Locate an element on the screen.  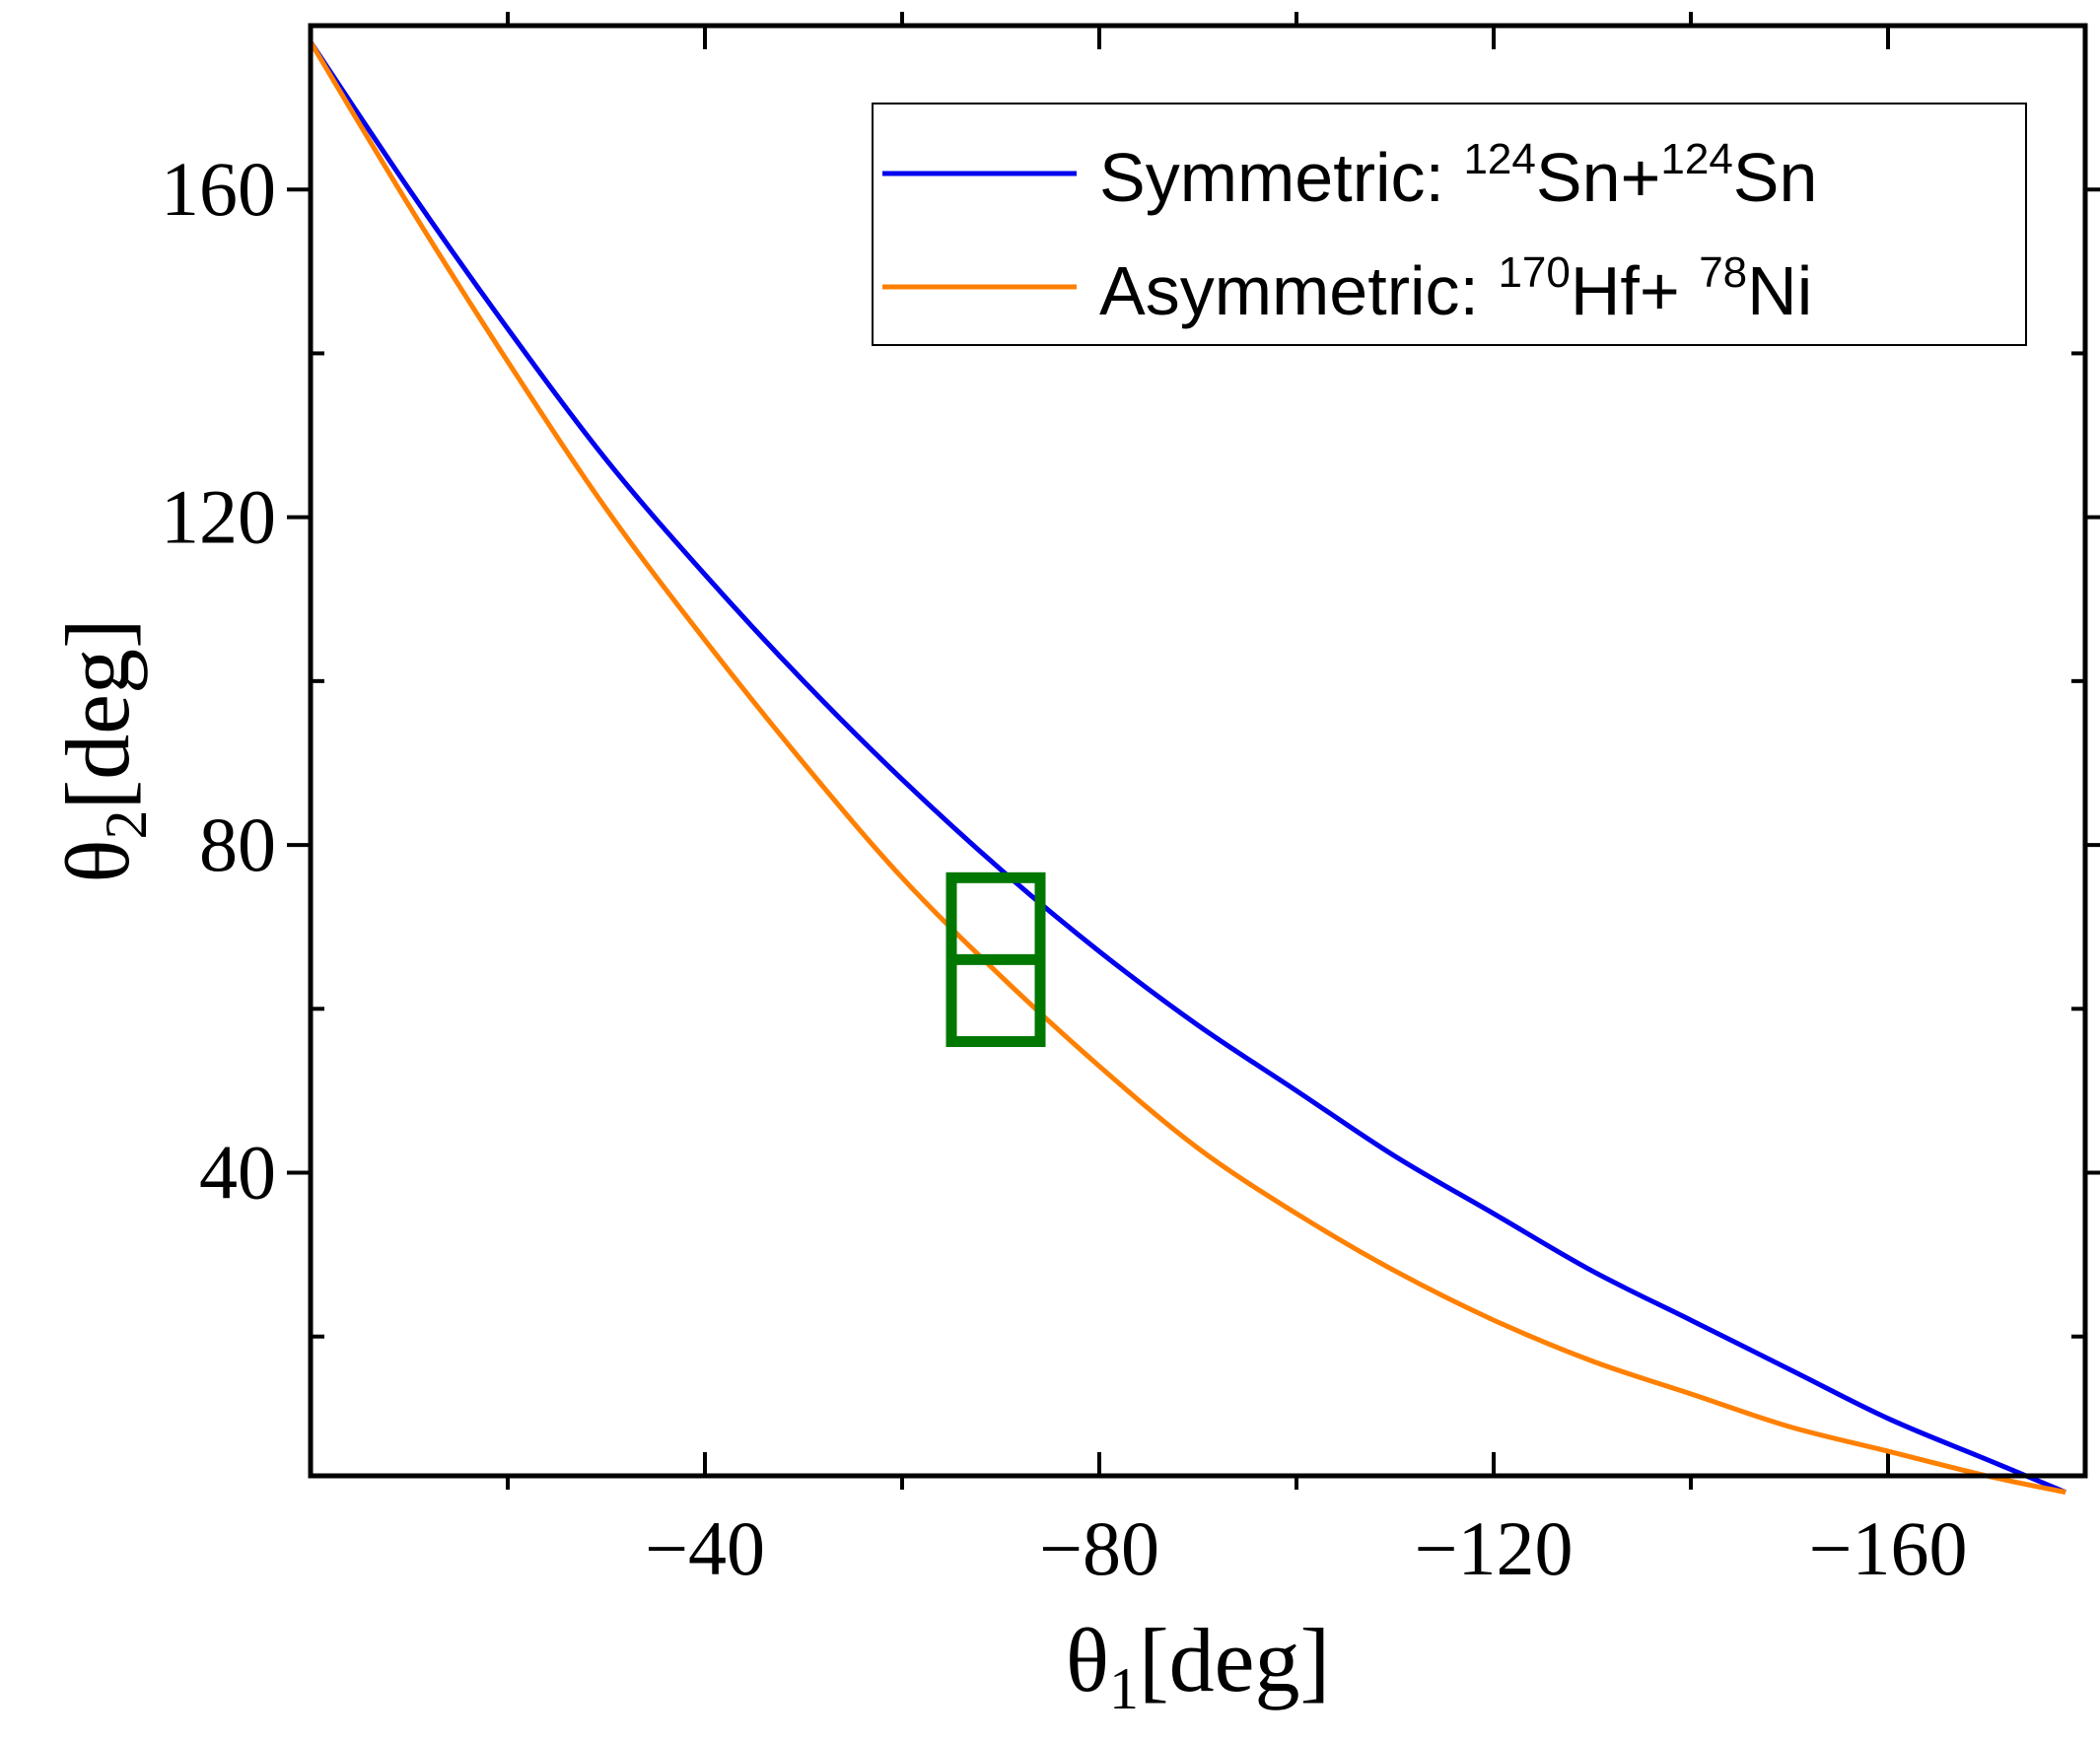
x-tick-label: −40 is located at coordinates (705, 1548).